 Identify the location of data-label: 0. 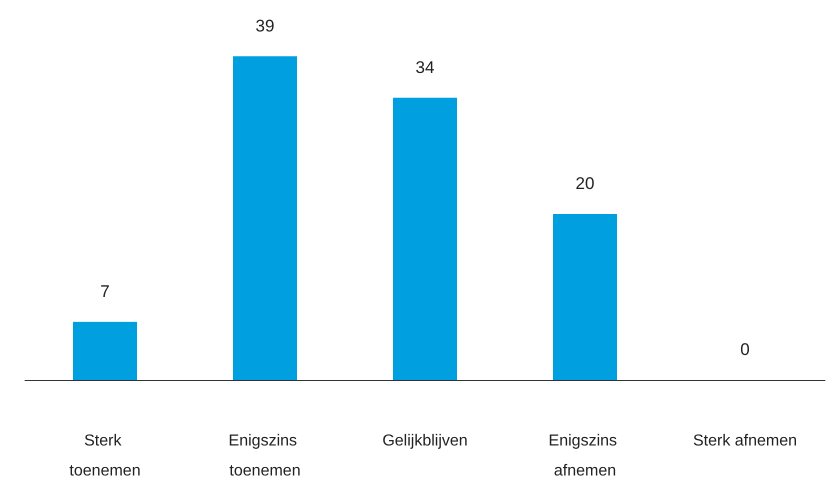
(745, 349).